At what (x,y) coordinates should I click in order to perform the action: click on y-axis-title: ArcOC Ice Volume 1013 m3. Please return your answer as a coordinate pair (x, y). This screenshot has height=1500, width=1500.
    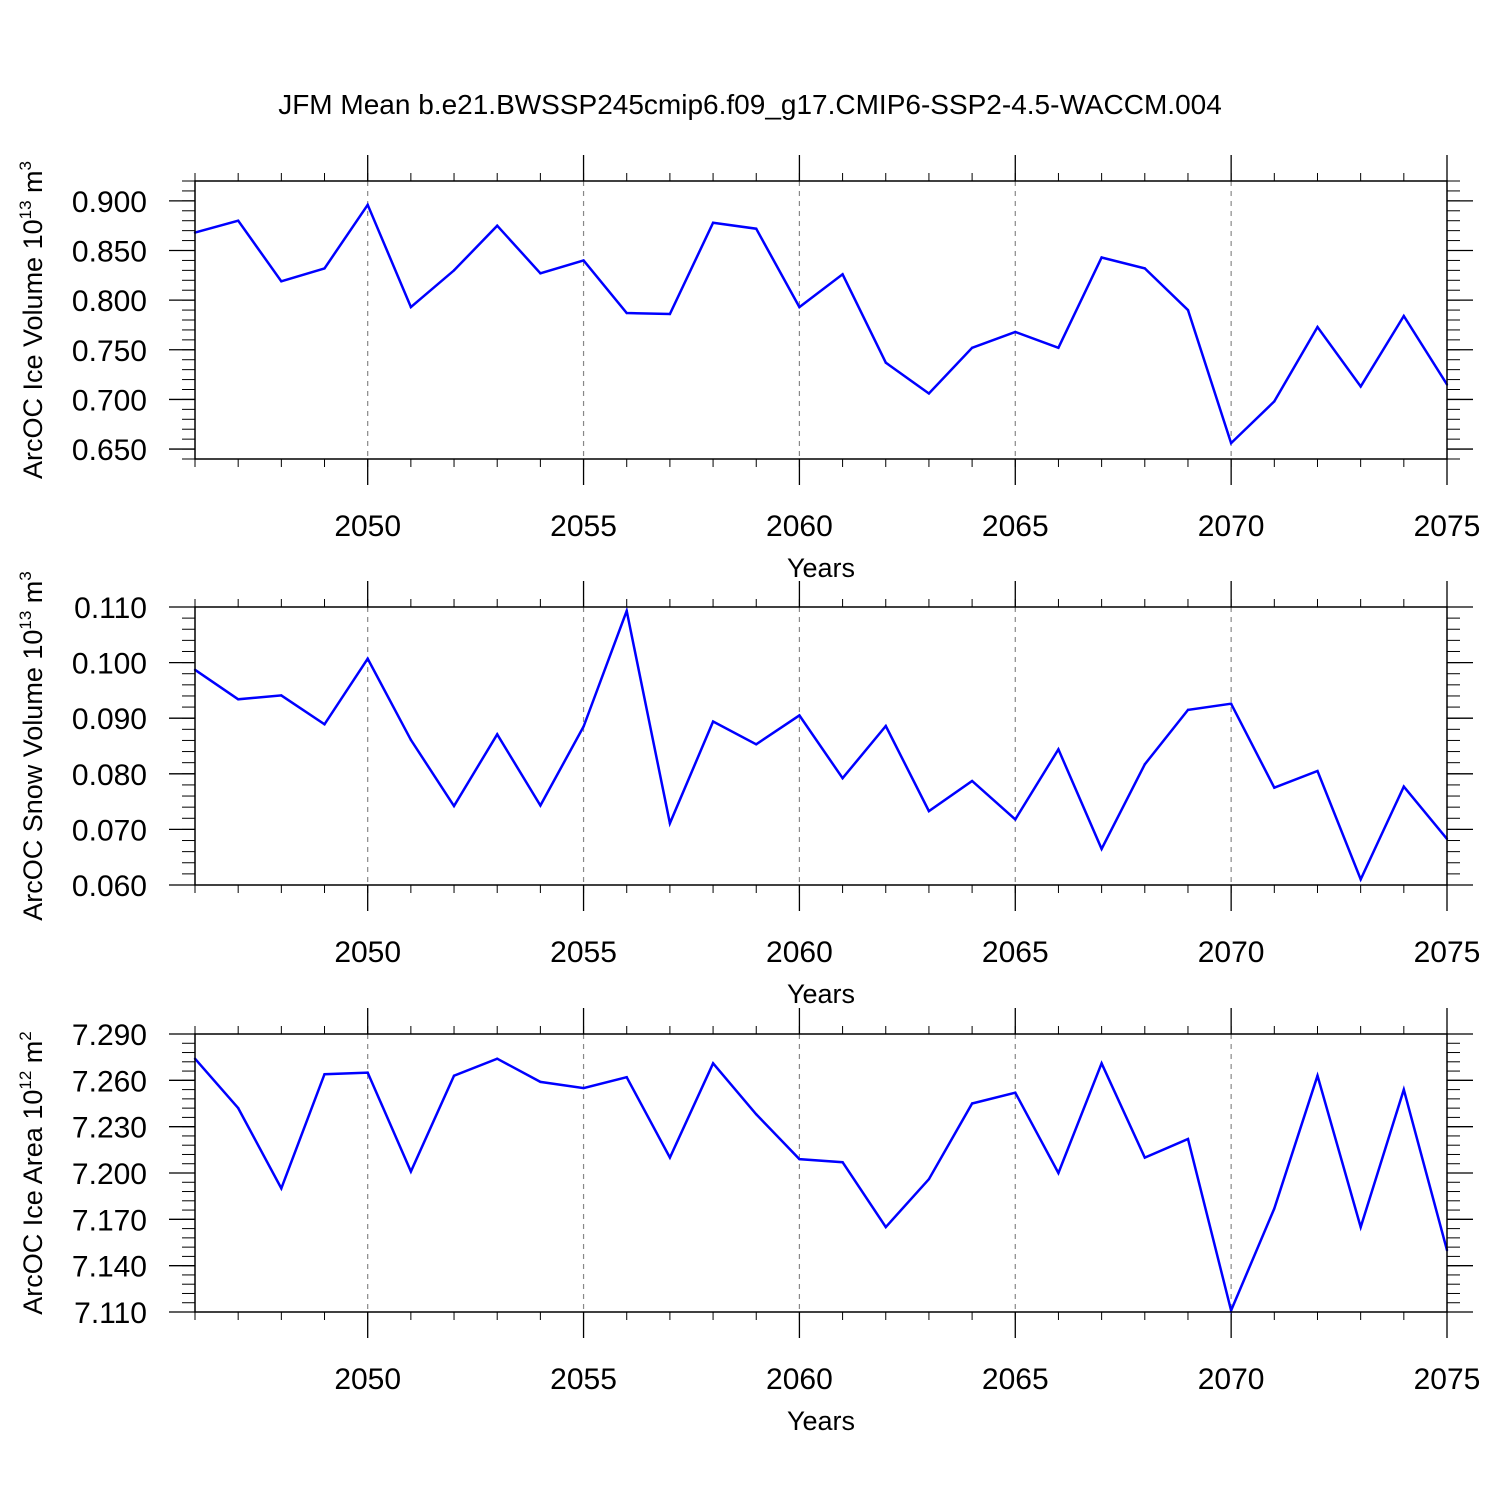
    Looking at the image, I should click on (32, 320).